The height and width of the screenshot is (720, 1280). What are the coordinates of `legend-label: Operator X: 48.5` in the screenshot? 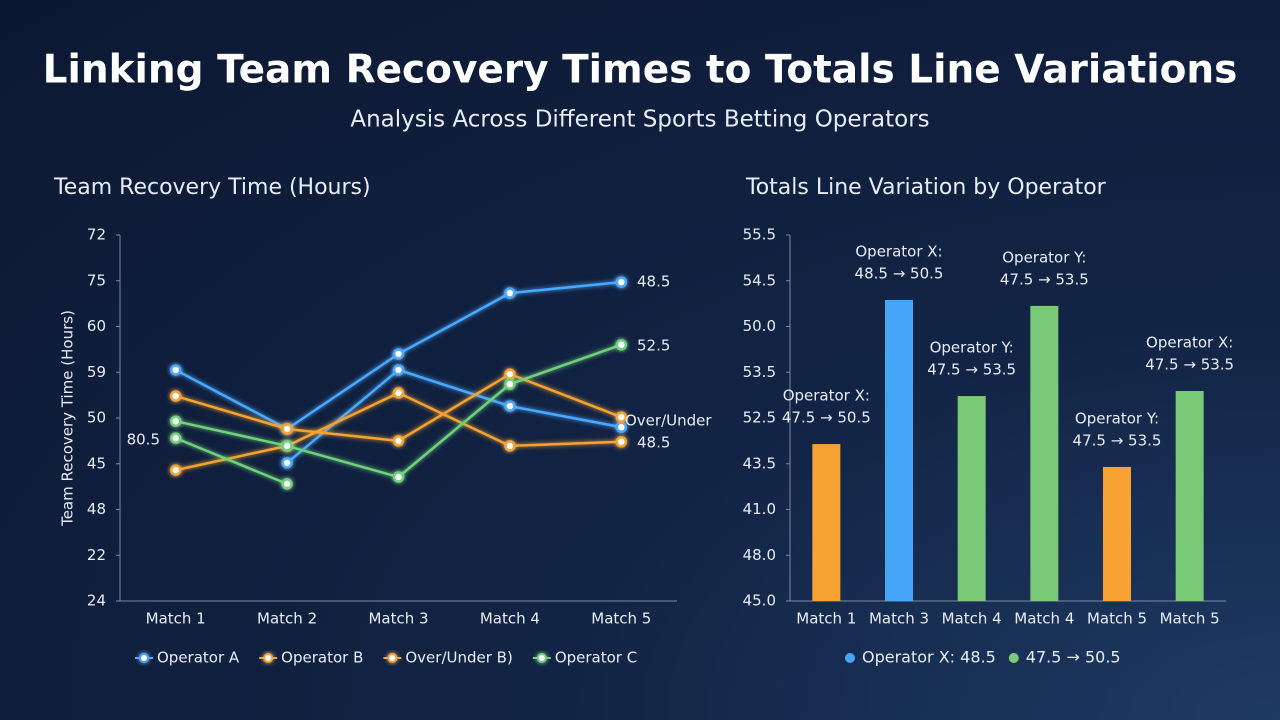 It's located at (929, 657).